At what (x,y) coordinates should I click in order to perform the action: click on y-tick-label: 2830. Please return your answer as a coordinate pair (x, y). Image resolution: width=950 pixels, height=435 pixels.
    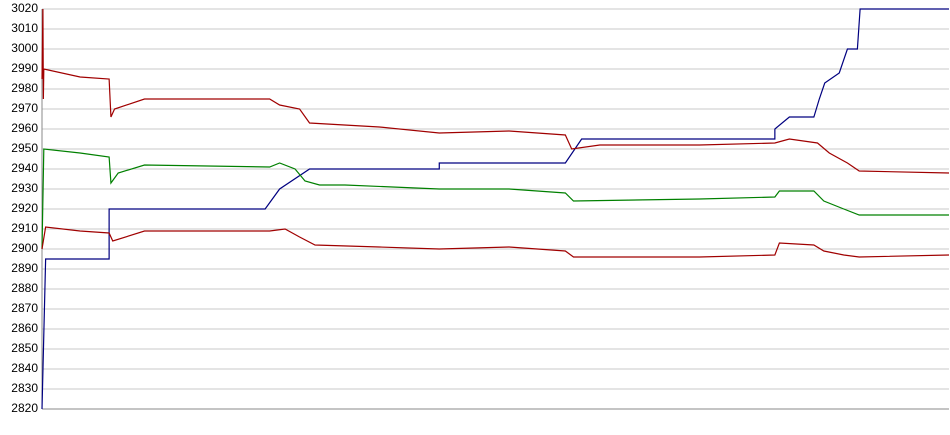
    Looking at the image, I should click on (24, 388).